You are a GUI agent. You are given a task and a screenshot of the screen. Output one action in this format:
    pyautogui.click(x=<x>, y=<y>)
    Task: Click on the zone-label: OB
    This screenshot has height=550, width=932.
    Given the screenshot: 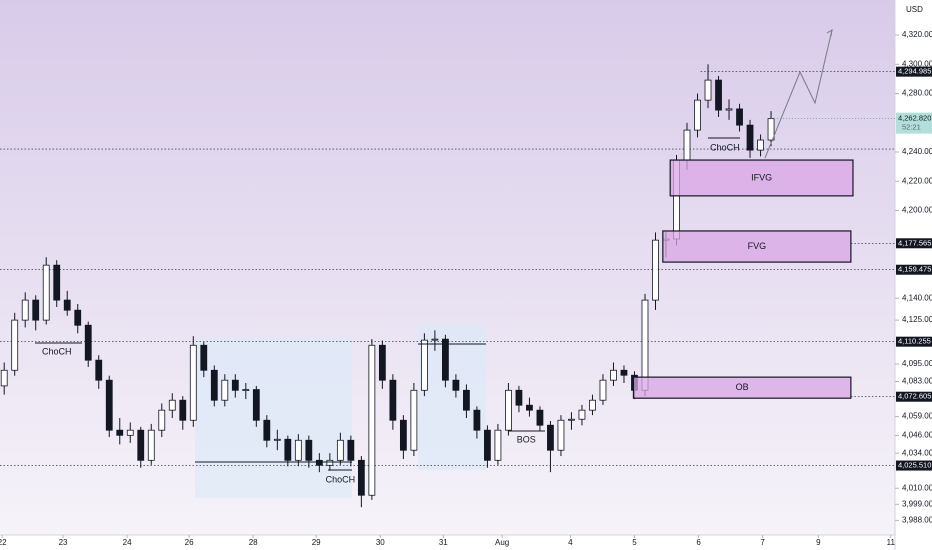 What is the action you would take?
    pyautogui.click(x=742, y=387)
    